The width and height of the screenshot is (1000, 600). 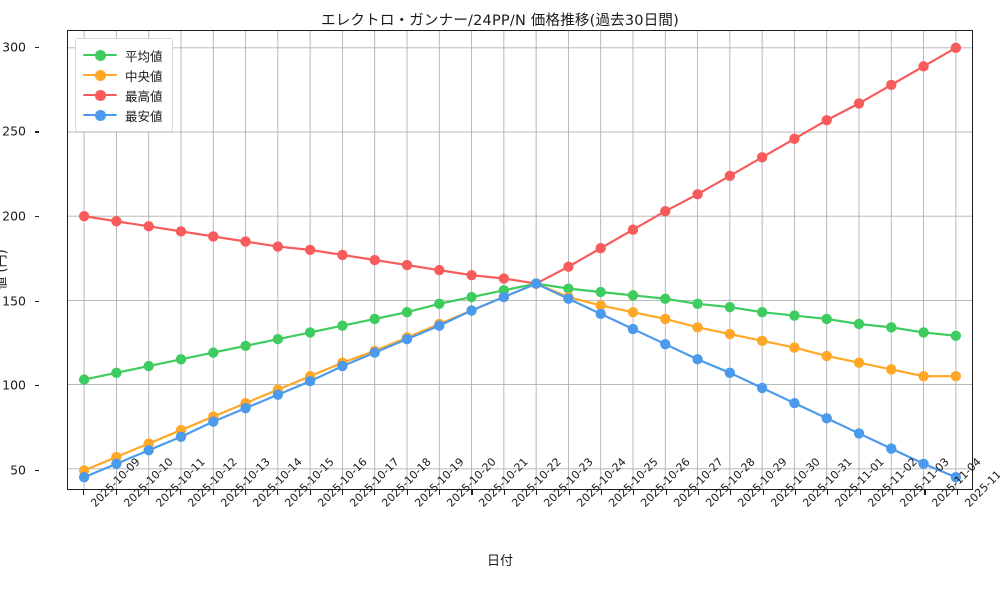 I want to click on x-tick-label: 2025-10-22, so click(x=536, y=482).